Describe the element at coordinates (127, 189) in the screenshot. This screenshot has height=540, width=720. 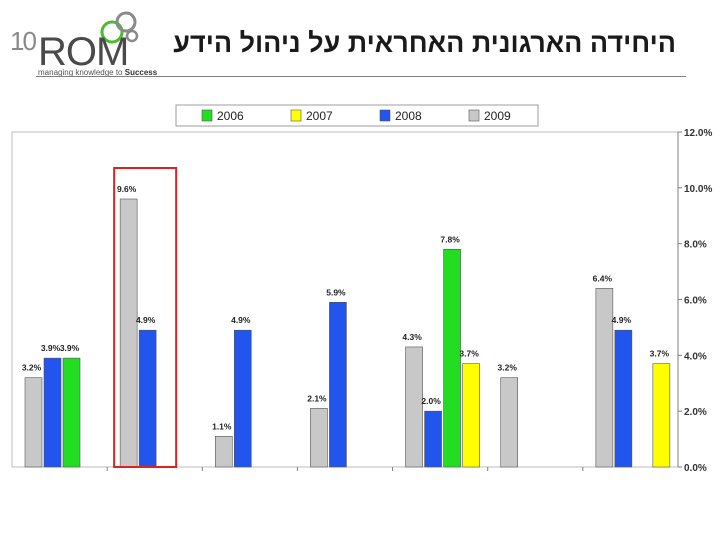
I see `data-label: 9.6%` at that location.